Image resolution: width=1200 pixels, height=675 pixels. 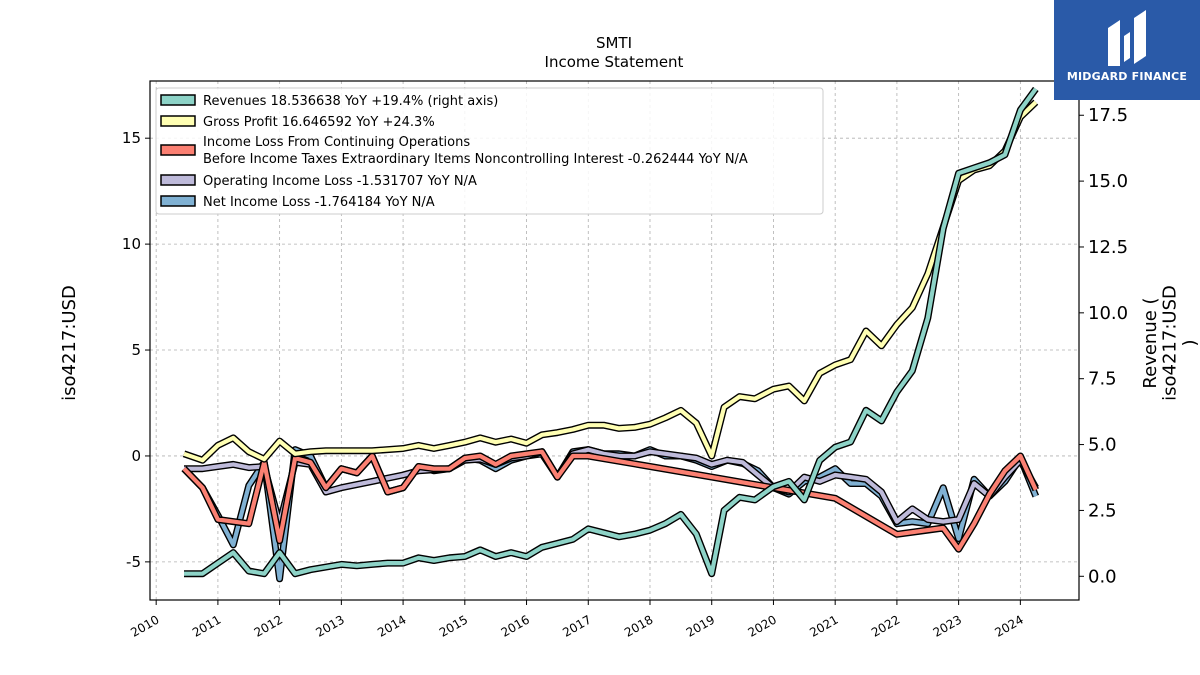 I want to click on left-tick-label: 5, so click(x=136, y=350).